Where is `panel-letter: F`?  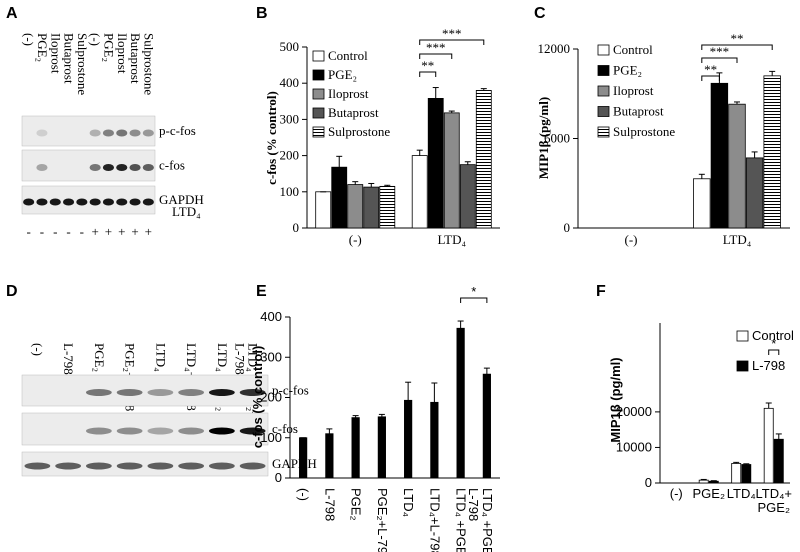 panel-letter: F is located at coordinates (601, 291).